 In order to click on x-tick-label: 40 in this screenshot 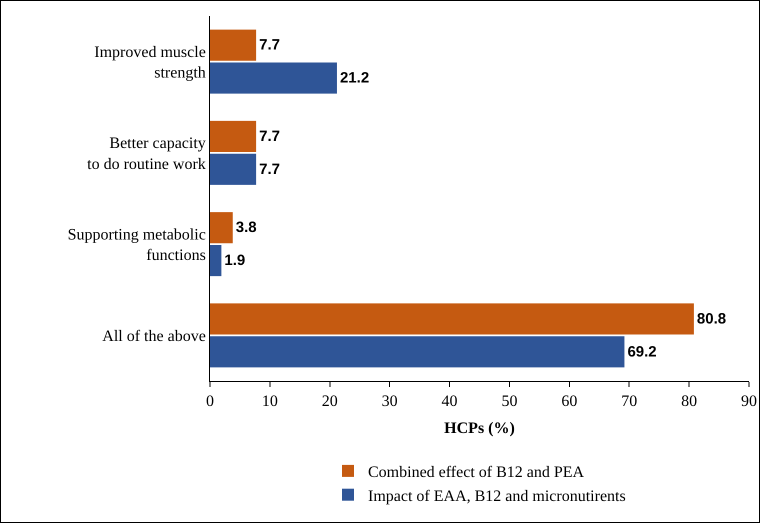, I will do `click(450, 401)`.